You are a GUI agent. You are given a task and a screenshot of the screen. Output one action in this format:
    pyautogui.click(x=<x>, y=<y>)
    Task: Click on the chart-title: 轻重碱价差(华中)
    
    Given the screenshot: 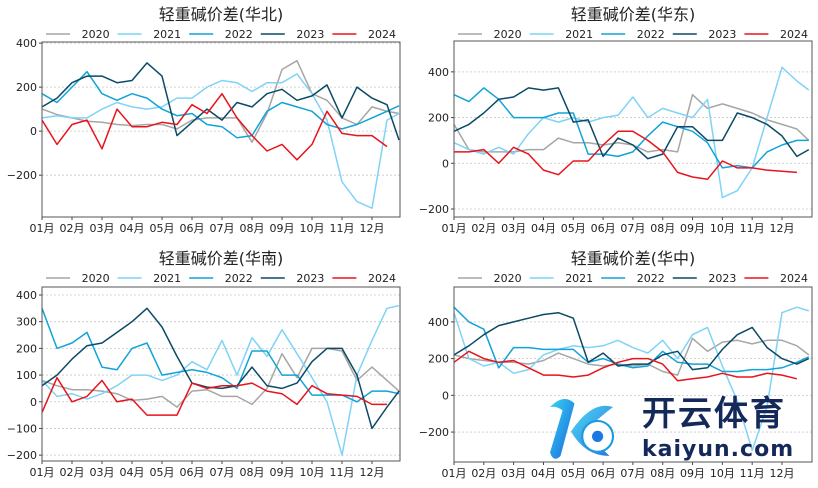 What is the action you would take?
    pyautogui.click(x=633, y=258)
    